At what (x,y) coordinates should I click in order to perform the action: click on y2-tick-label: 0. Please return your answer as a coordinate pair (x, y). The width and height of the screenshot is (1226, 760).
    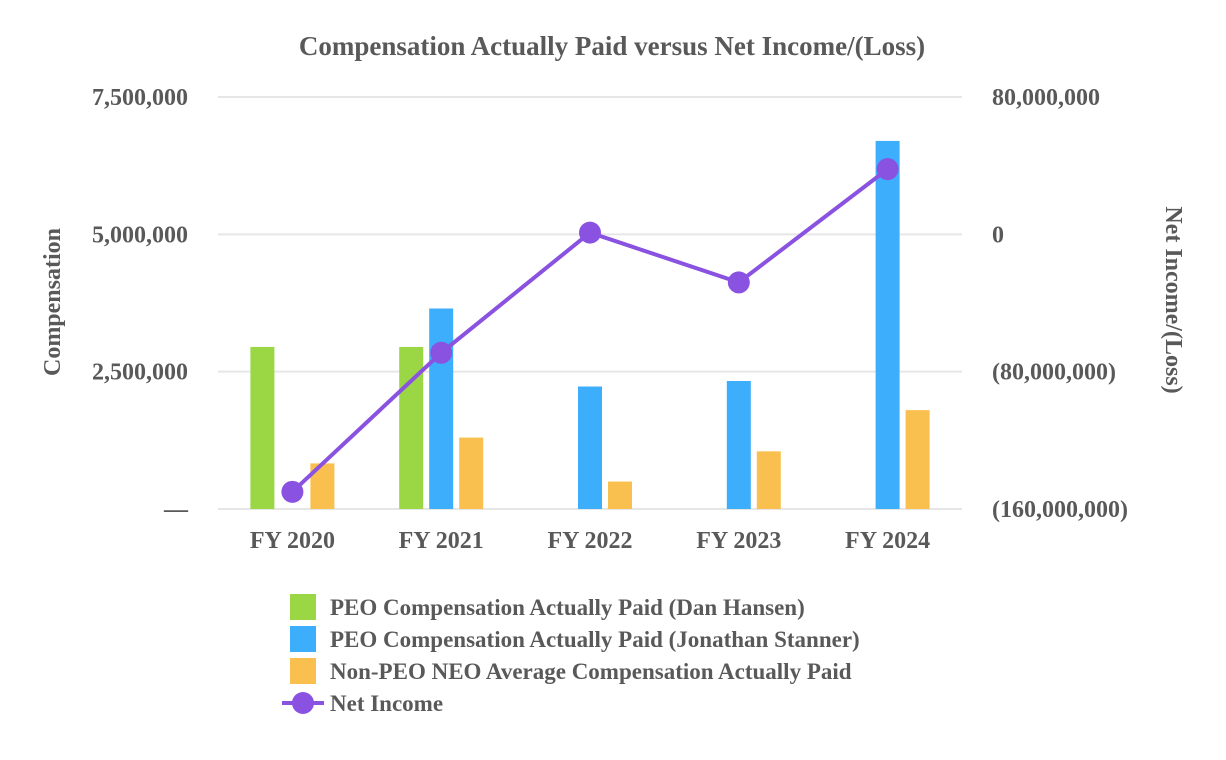
    Looking at the image, I should click on (998, 235).